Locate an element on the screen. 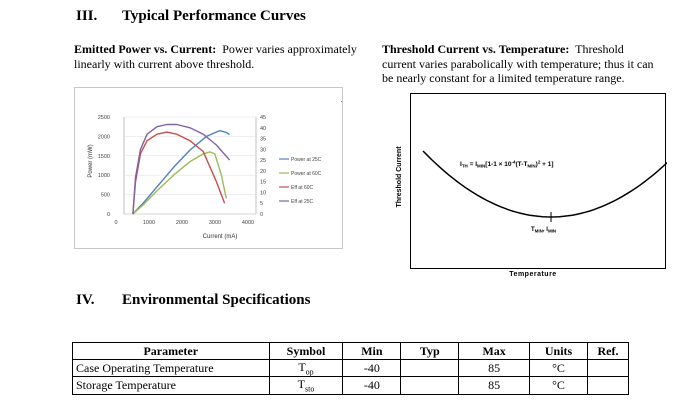 The height and width of the screenshot is (415, 700). header-symbol: Symbol is located at coordinates (306, 351).